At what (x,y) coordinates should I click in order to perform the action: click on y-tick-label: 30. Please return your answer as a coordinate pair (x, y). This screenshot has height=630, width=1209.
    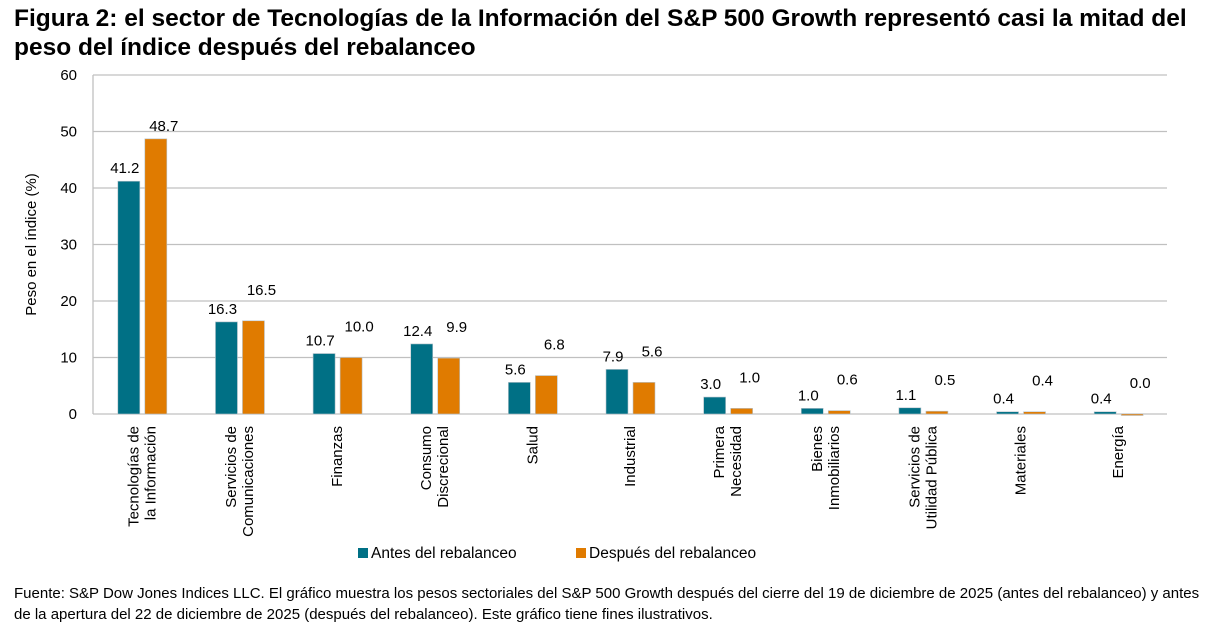
    Looking at the image, I should click on (68, 245).